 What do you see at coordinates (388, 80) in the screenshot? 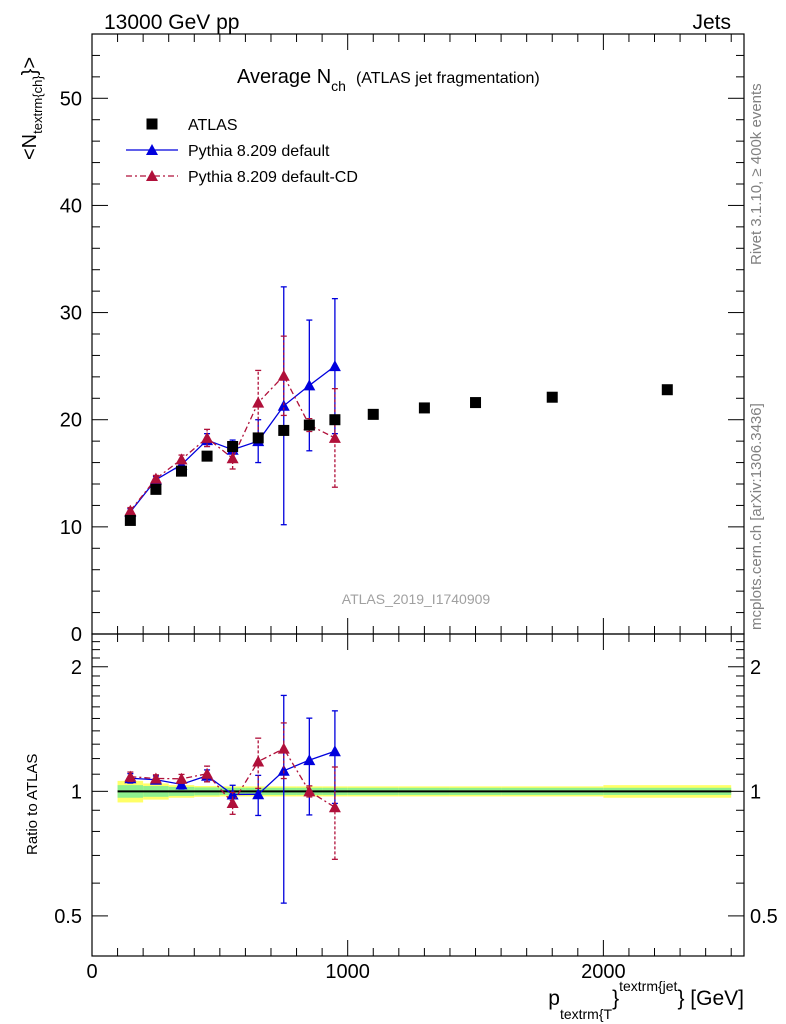
I see `chart-title: Average Nch (ATLAS jet fragmentation)` at bounding box center [388, 80].